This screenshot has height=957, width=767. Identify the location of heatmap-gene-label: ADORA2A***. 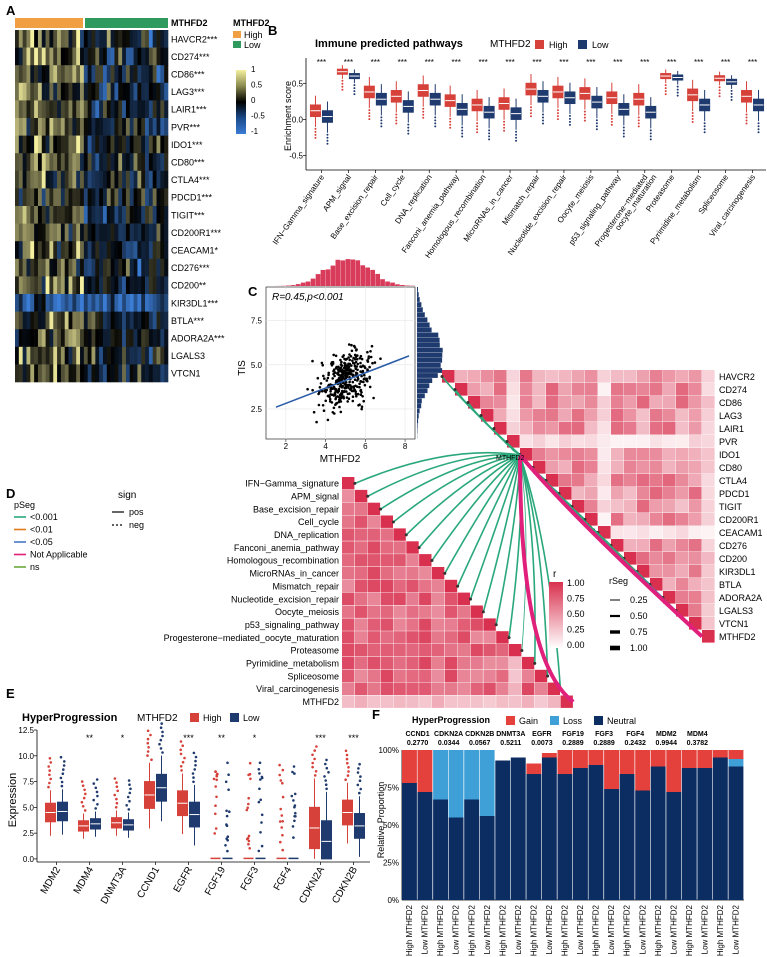
(198, 339).